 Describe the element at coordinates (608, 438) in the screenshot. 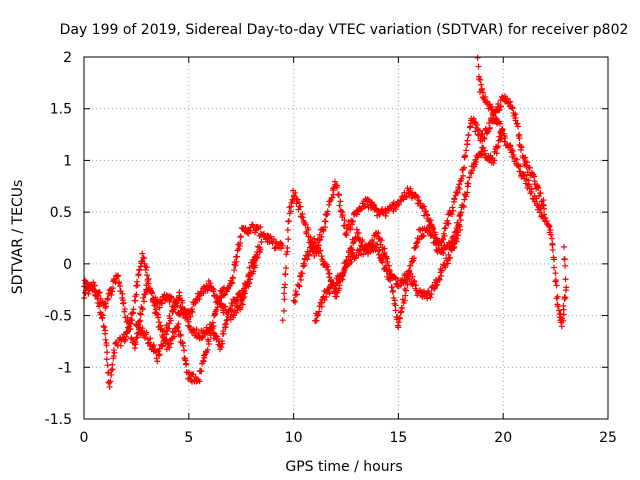

I see `x-tick-label: 25` at that location.